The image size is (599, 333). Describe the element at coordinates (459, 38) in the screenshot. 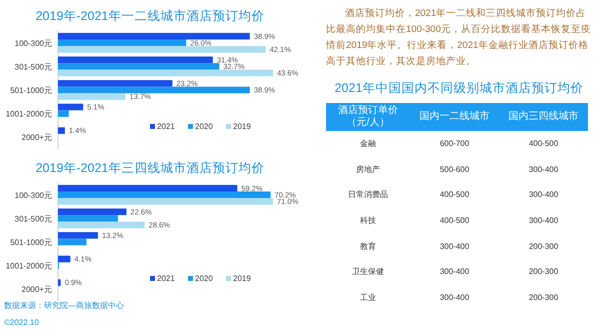

I see `text: 酒店预订均价，2021年一二线和三四线城市预订均价占比最高的均集中在100-300元，从百分比数据看基本恢复至疫情前2019年水平。行业来看，2021年金融行业酒店预订价格高于其他行业，其次是房地产业。` at that location.